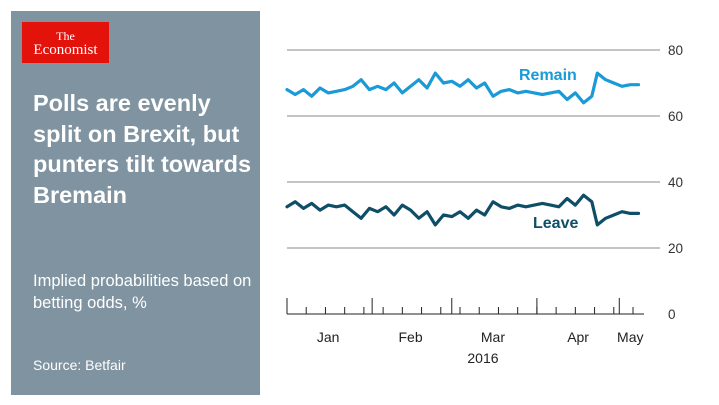  I want to click on y-tick-label: 40, so click(675, 182).